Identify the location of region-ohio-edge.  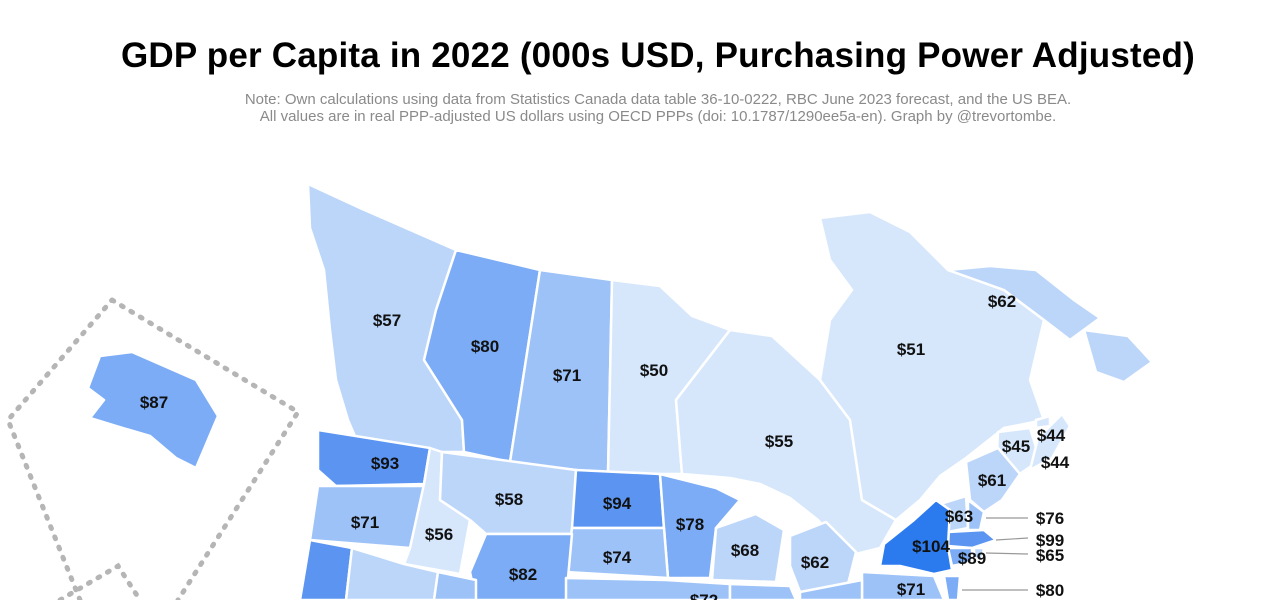
(831, 589).